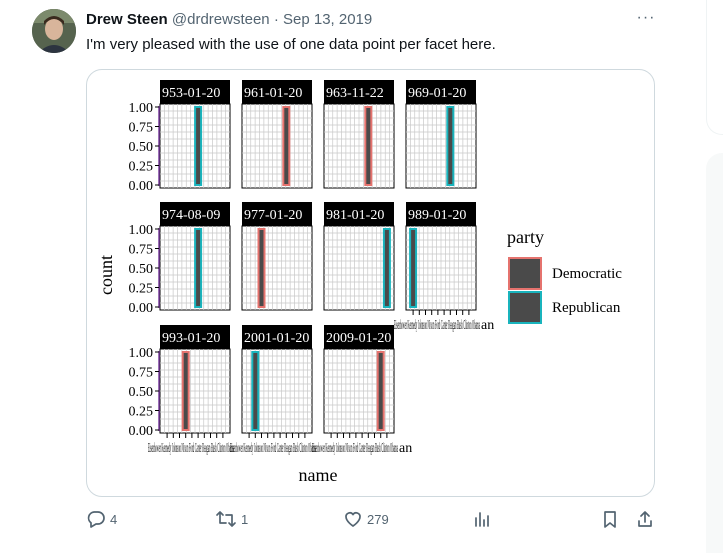 The image size is (723, 553). Describe the element at coordinates (226, 519) in the screenshot. I see `retweet-icon` at that location.